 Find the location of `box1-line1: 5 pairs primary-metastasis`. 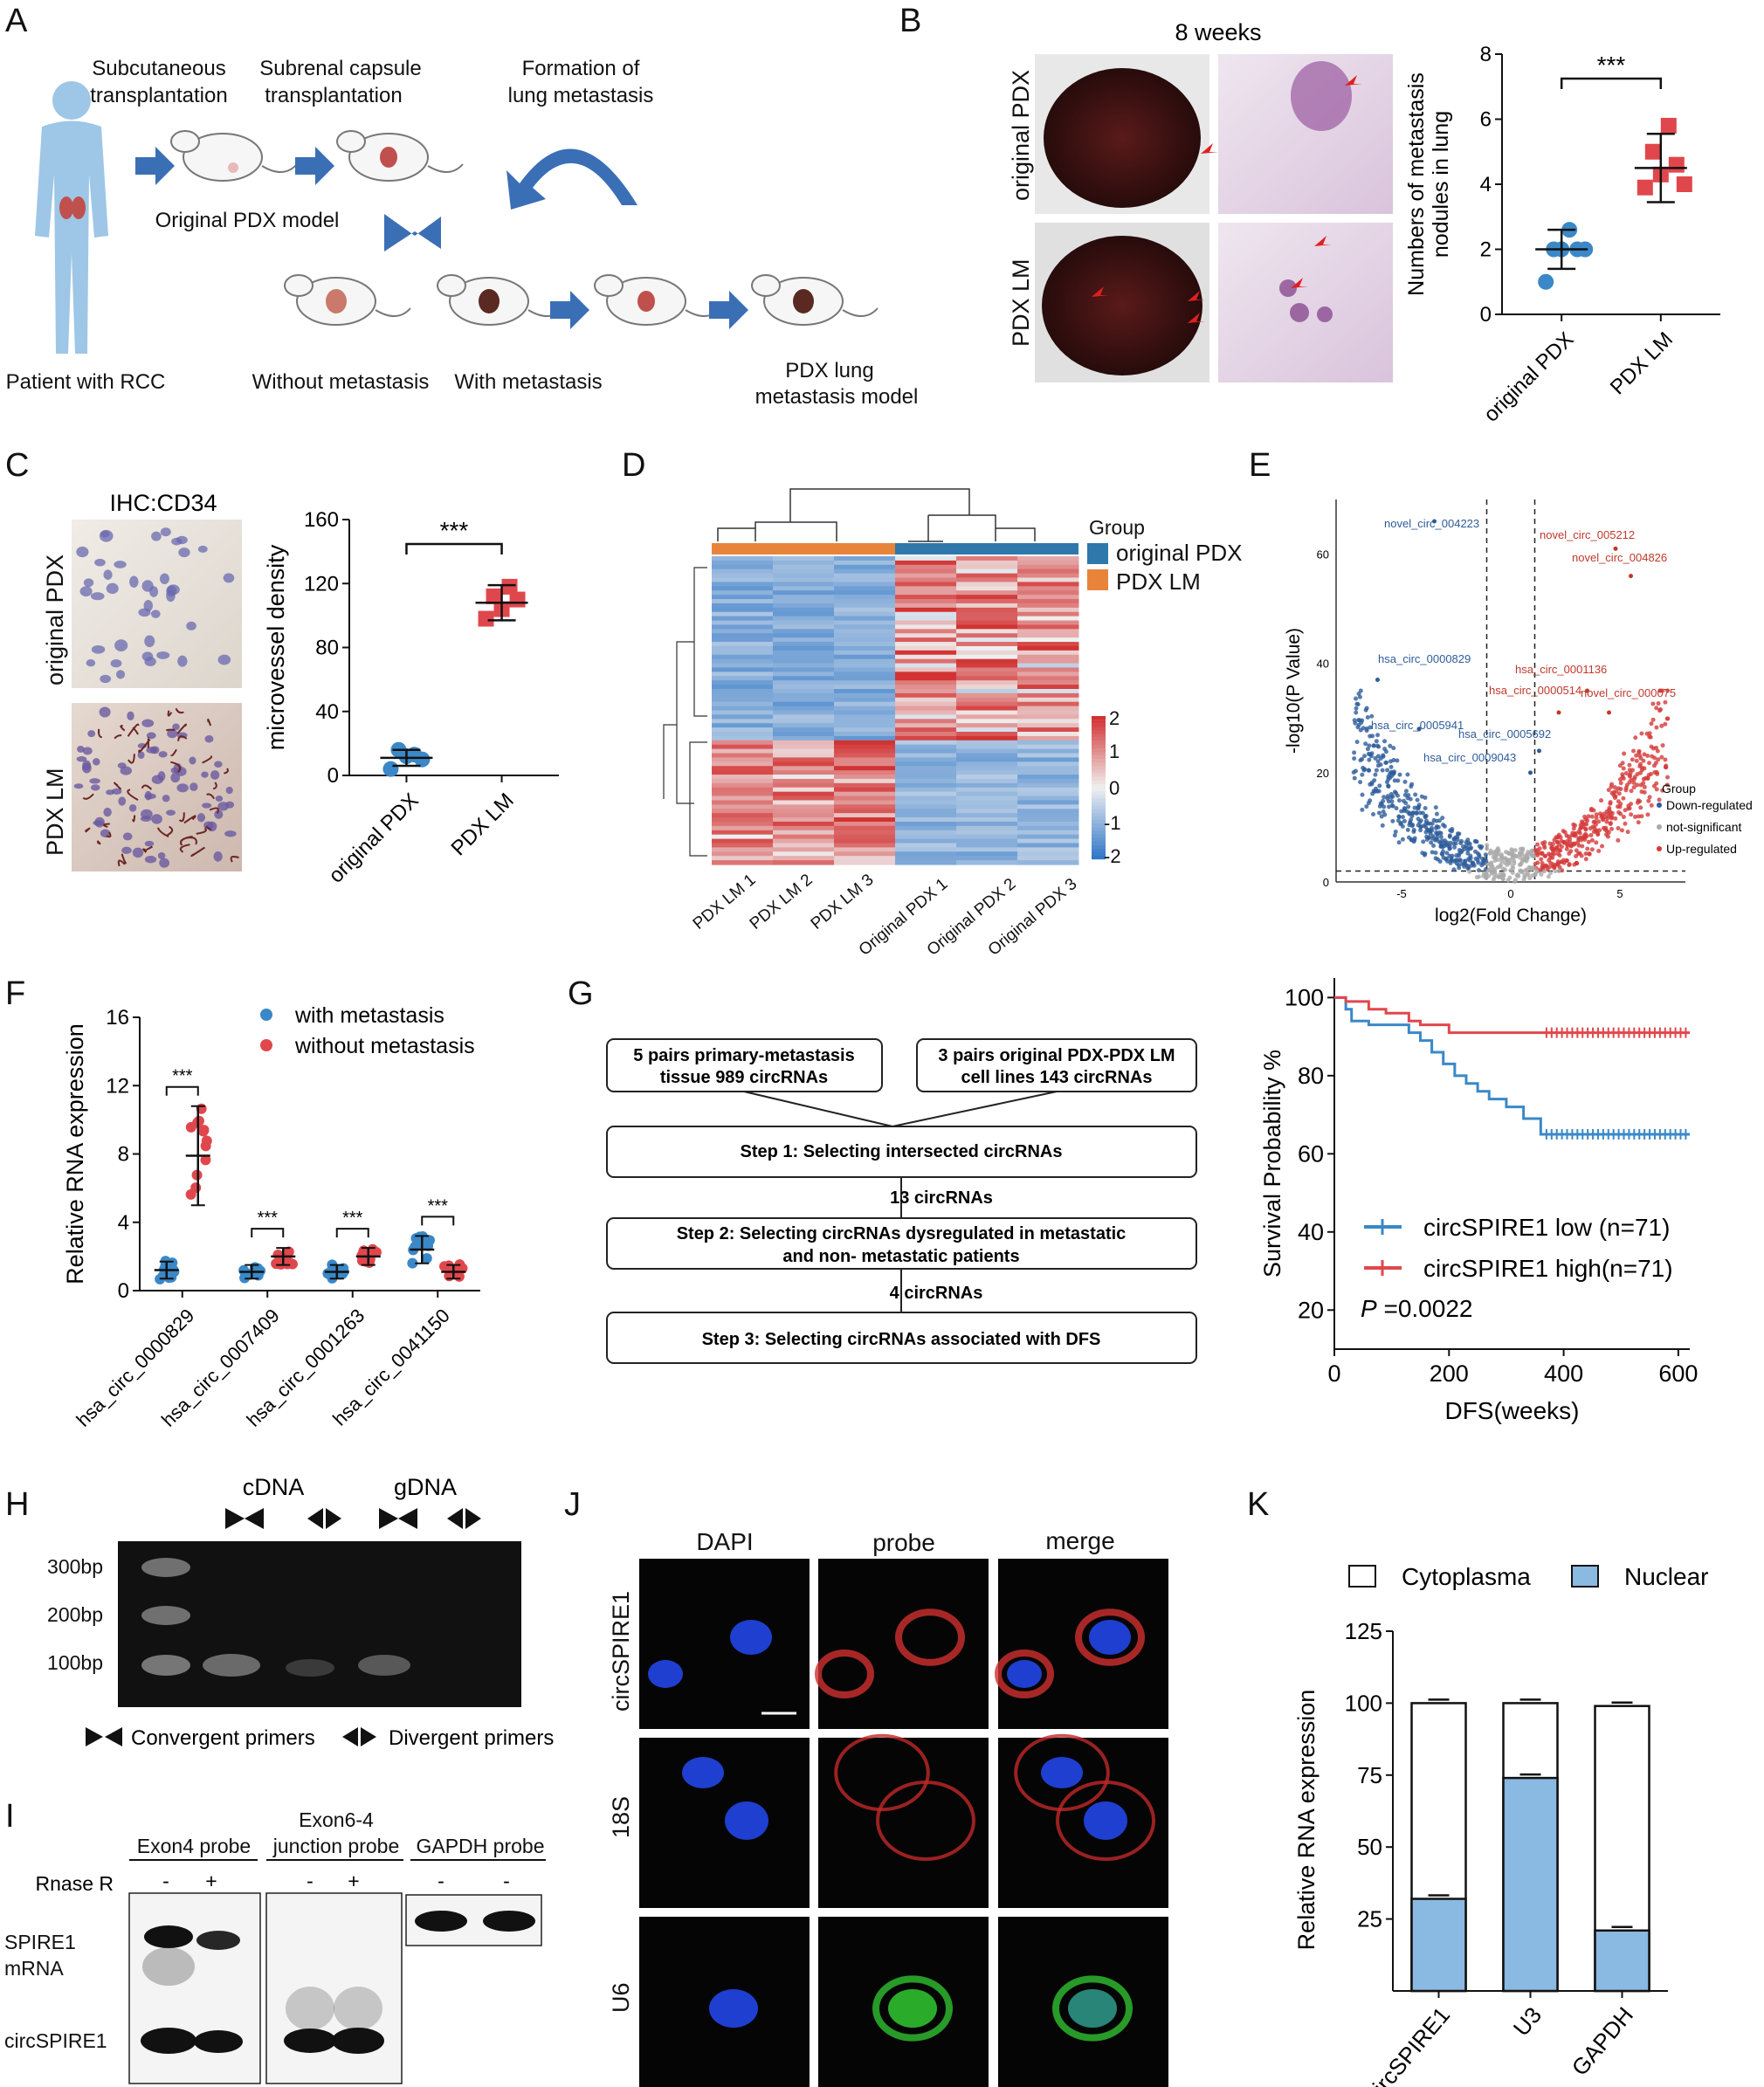

box1-line1: 5 pairs primary-metastasis is located at coordinates (743, 1055).